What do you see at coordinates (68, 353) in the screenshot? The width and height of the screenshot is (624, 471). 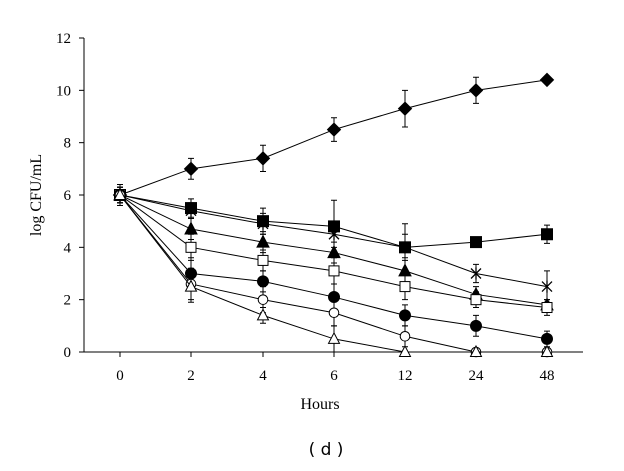 I see `y-tick-label-0: 0` at bounding box center [68, 353].